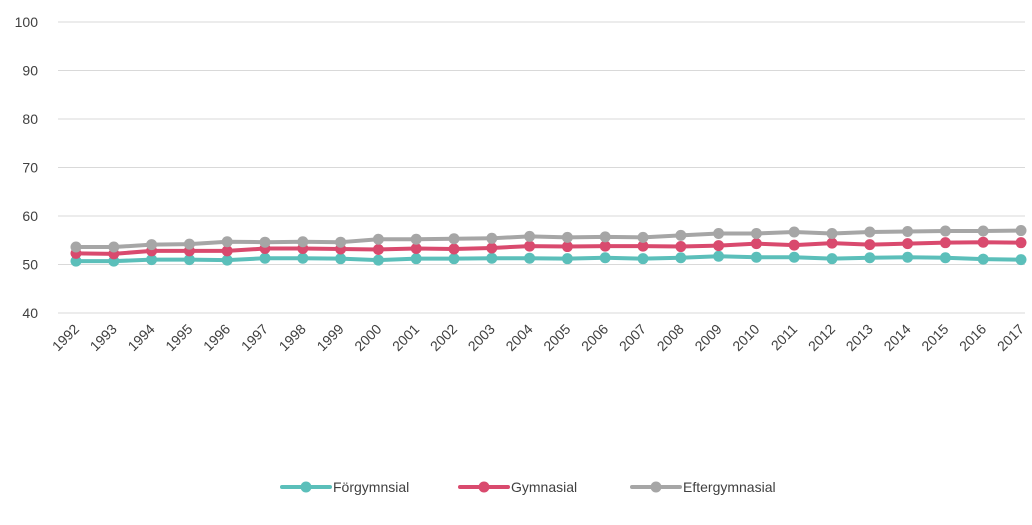  What do you see at coordinates (605, 237) in the screenshot?
I see `data-point-2-2006` at bounding box center [605, 237].